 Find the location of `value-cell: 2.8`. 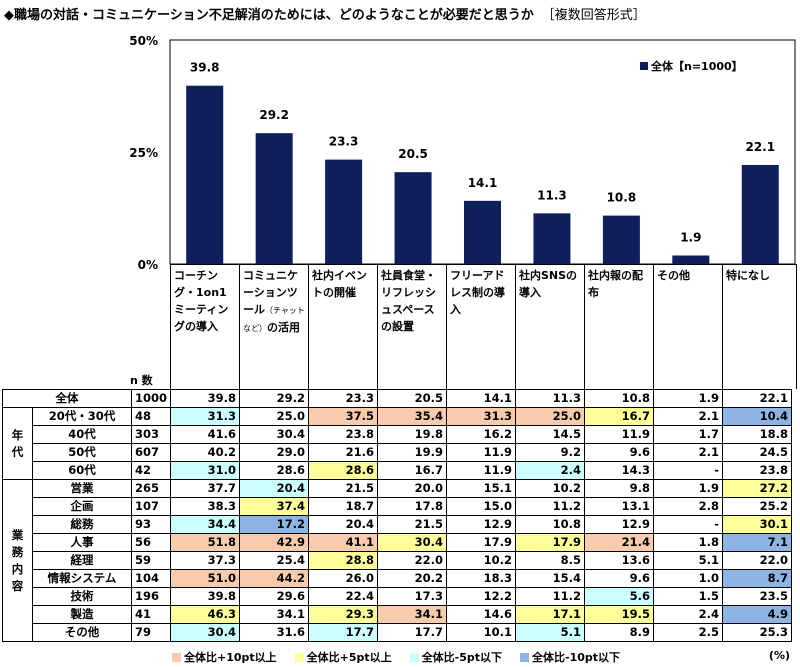

value-cell: 2.8 is located at coordinates (688, 506).